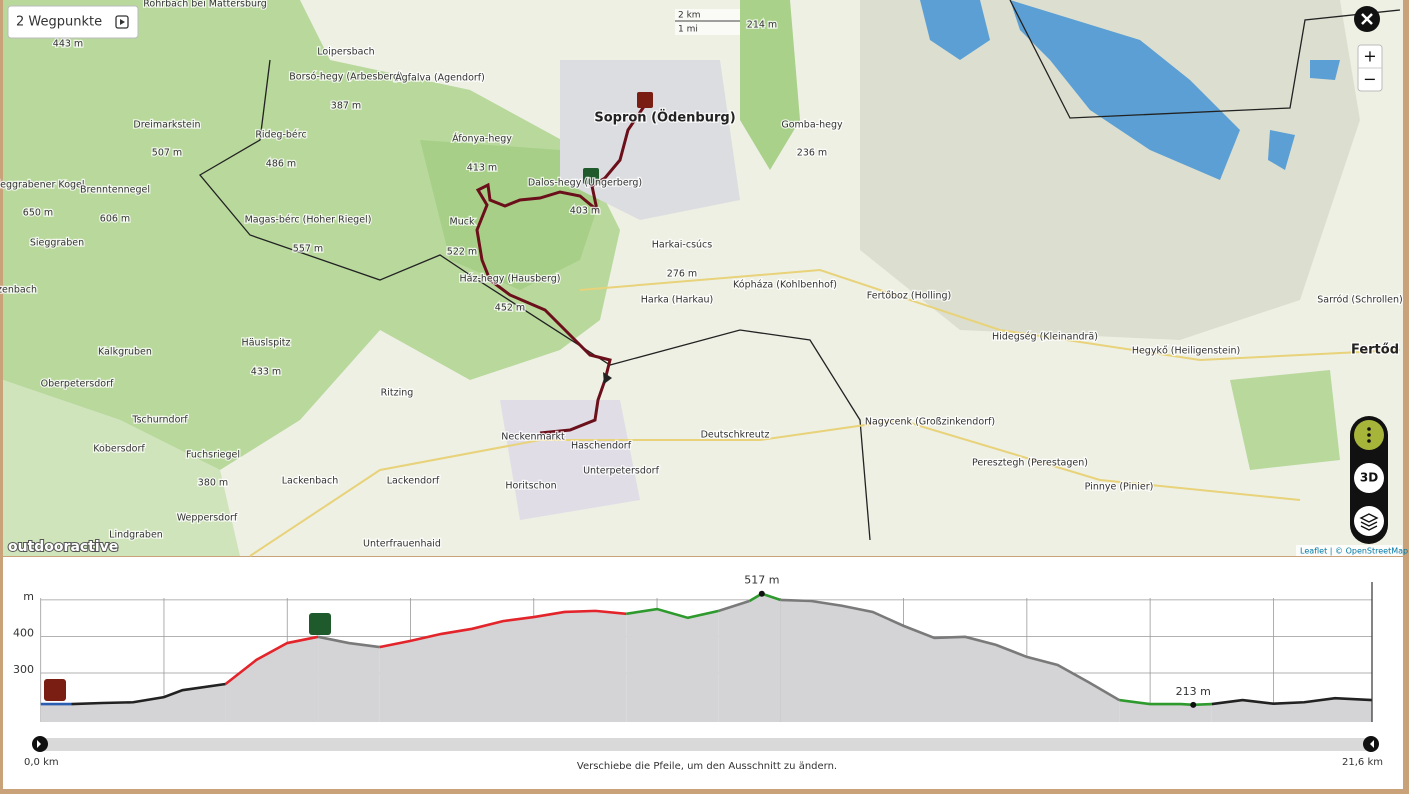 This screenshot has width=1409, height=794. I want to click on slider-end: 21,6 km, so click(1362, 762).